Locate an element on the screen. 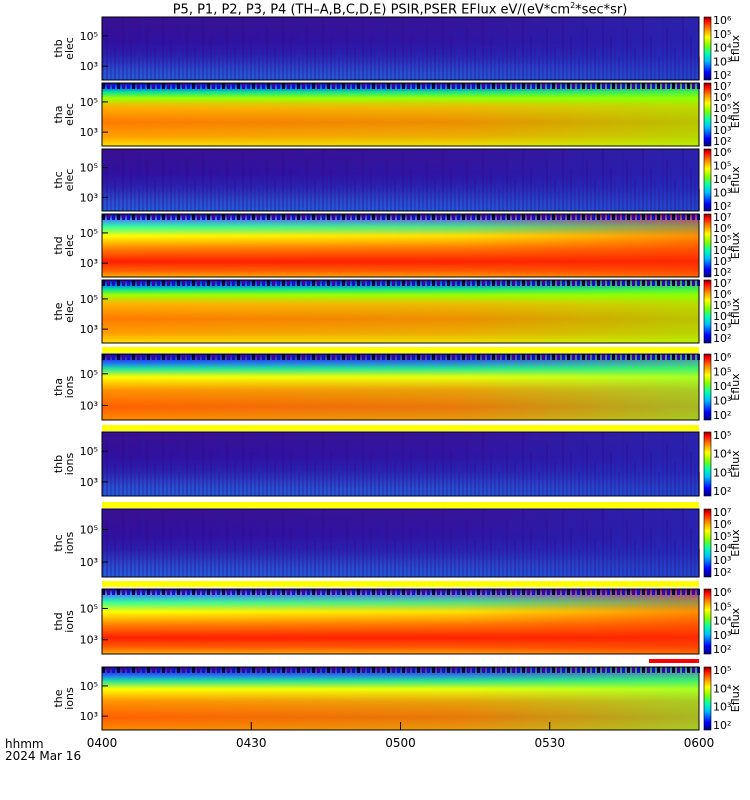  colorbar-label: Eflux is located at coordinates (735, 543).